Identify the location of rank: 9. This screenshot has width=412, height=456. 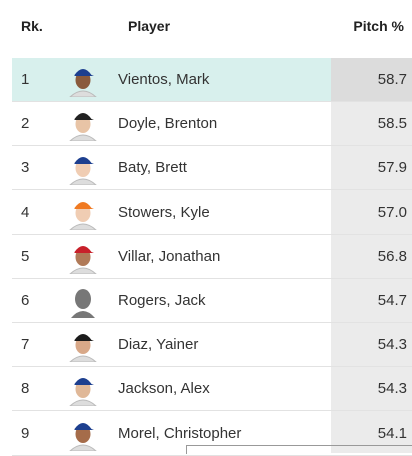
(25, 433).